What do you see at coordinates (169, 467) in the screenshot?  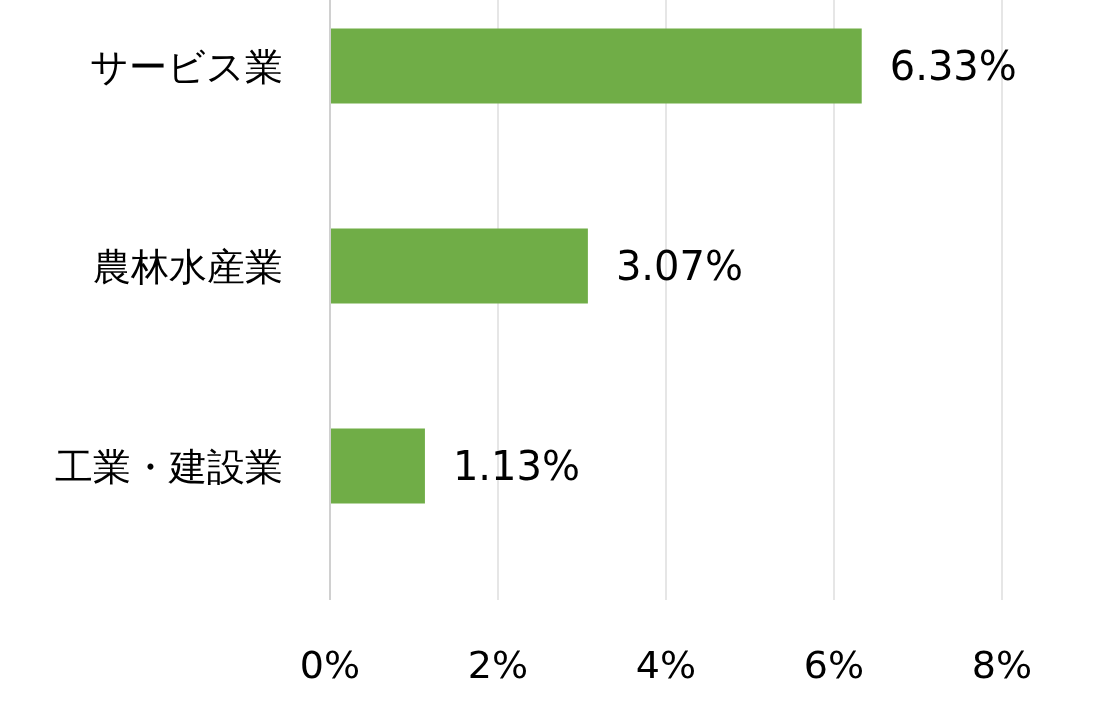 I see `y-tick-label: 工業・建設業` at bounding box center [169, 467].